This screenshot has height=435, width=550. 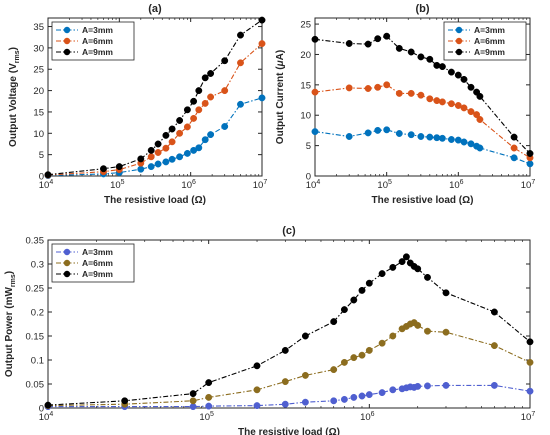 What do you see at coordinates (38, 112) in the screenshot?
I see `y-tick-label: 15` at bounding box center [38, 112].